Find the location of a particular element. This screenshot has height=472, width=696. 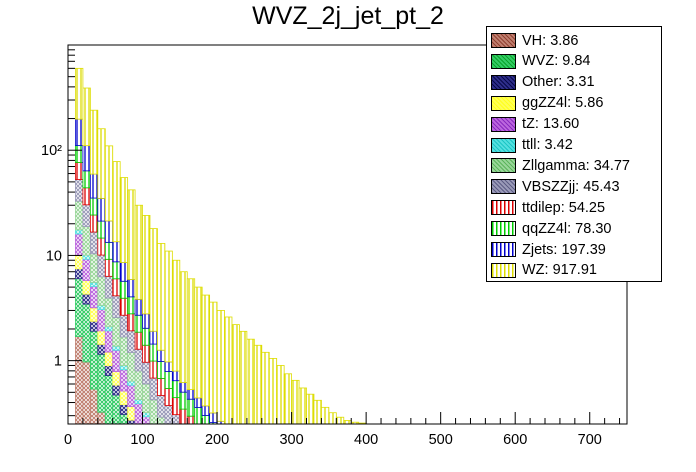

legend-label: Zllgamma: 34.77 is located at coordinates (576, 165).